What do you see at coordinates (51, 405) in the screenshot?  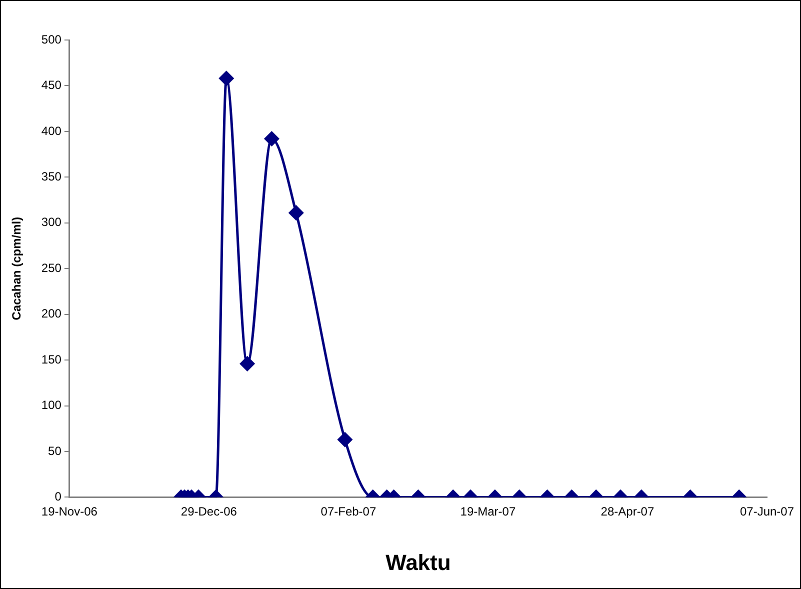 I see `y-tick-label: 100` at bounding box center [51, 405].